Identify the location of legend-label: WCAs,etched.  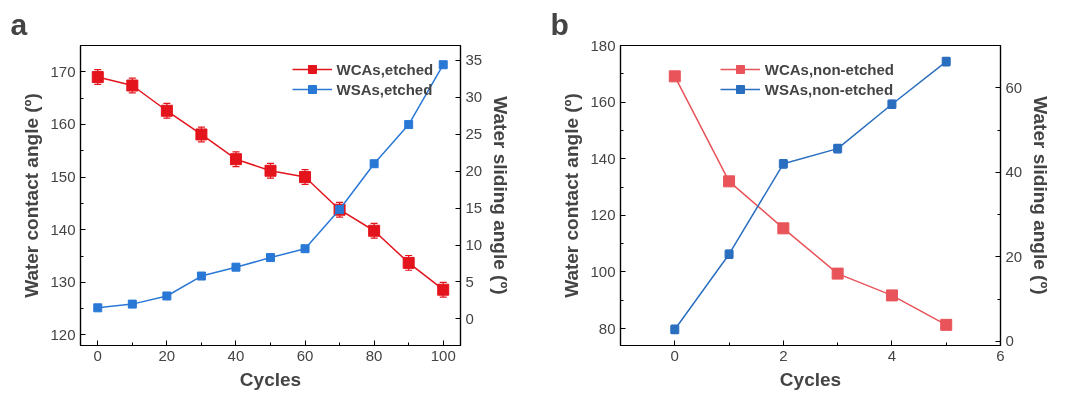
(385, 69).